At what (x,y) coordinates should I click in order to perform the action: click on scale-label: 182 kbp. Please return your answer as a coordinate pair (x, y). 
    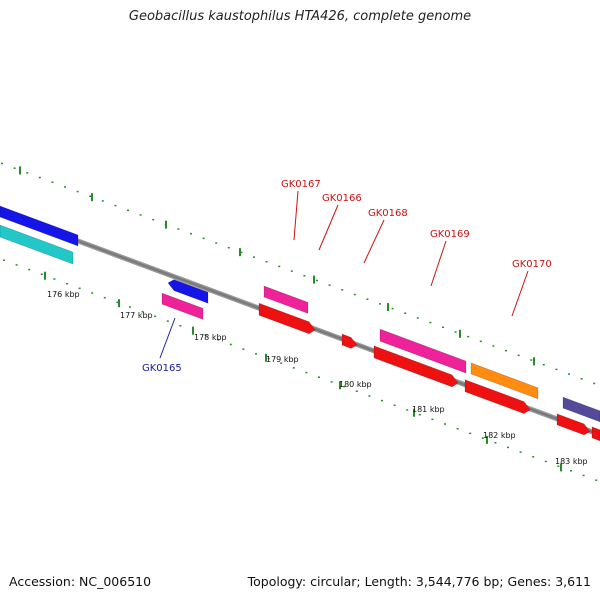
    Looking at the image, I should click on (499, 435).